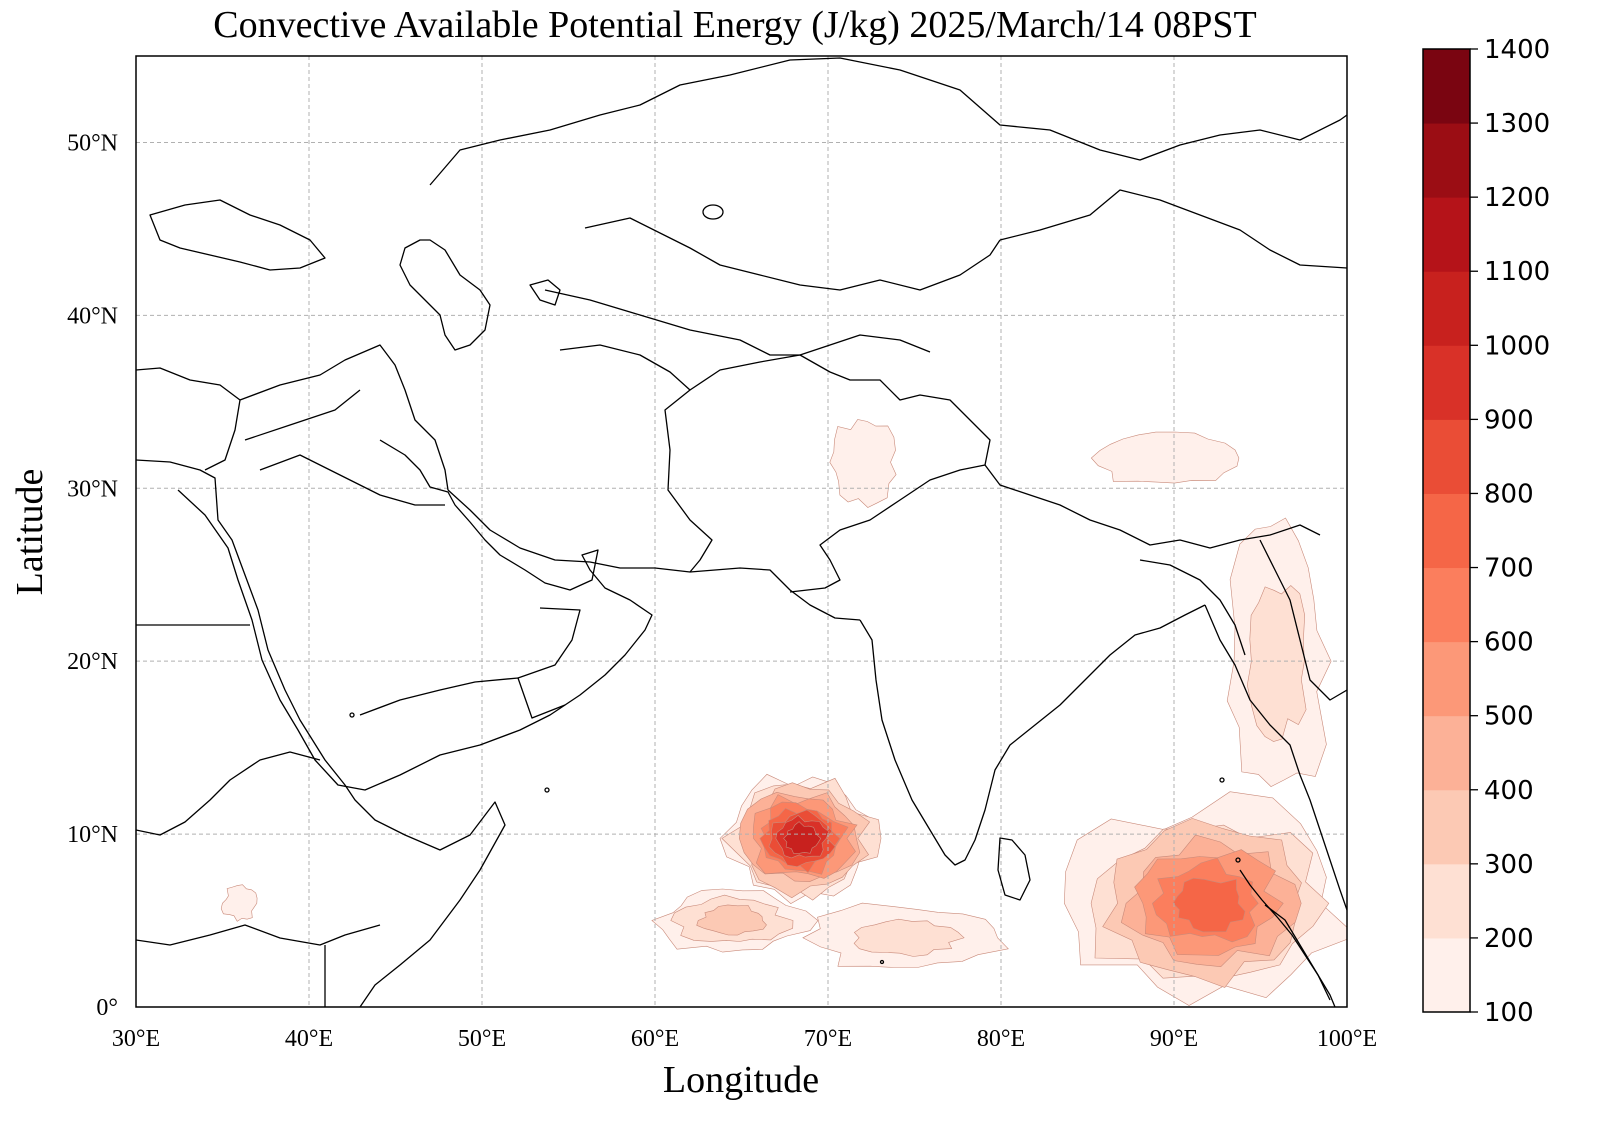 Image resolution: width=1605 pixels, height=1136 pixels. I want to click on lat-tick-label: 10°N, so click(92, 835).